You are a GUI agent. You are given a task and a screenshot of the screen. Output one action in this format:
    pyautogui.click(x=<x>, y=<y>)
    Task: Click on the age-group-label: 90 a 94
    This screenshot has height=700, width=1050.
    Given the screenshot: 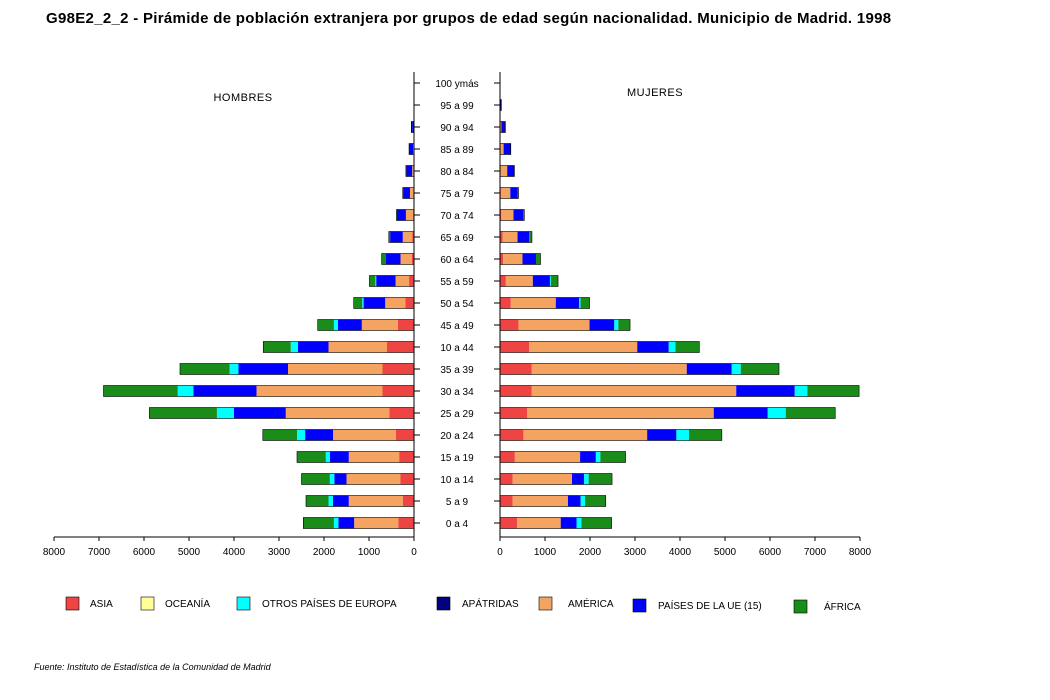 What is the action you would take?
    pyautogui.click(x=457, y=128)
    